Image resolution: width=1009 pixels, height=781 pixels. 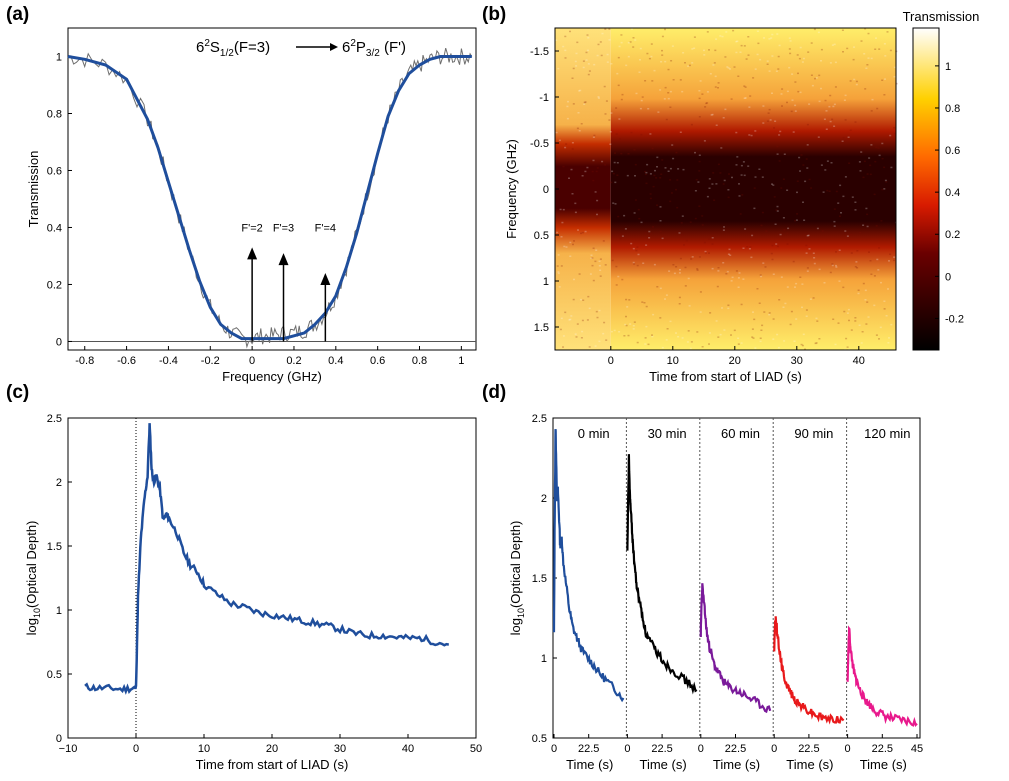 I want to click on y-axis-label: log10(Optical Depth), so click(x=33, y=578).